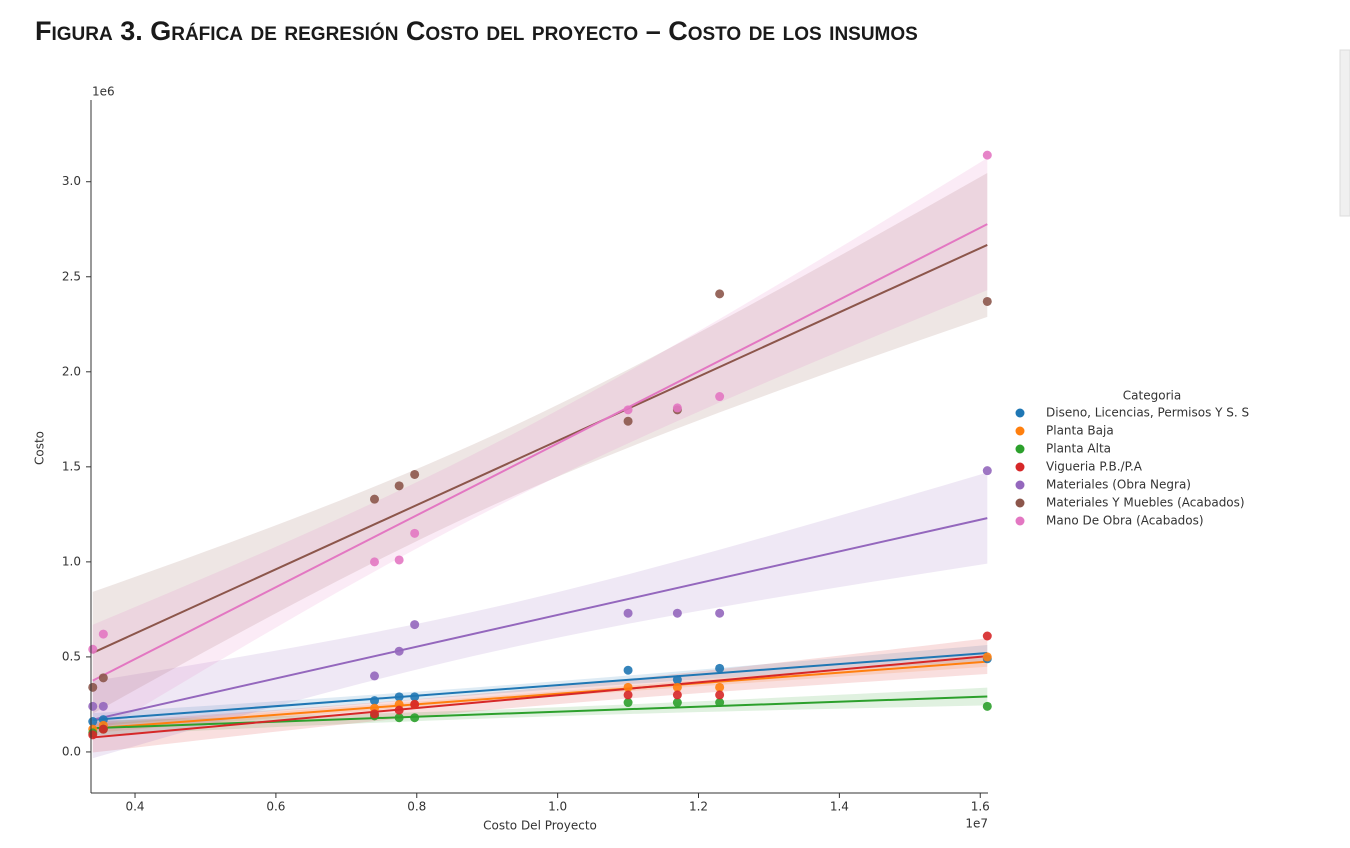  What do you see at coordinates (103, 92) in the screenshot?
I see `y-offset-label: 1e6` at bounding box center [103, 92].